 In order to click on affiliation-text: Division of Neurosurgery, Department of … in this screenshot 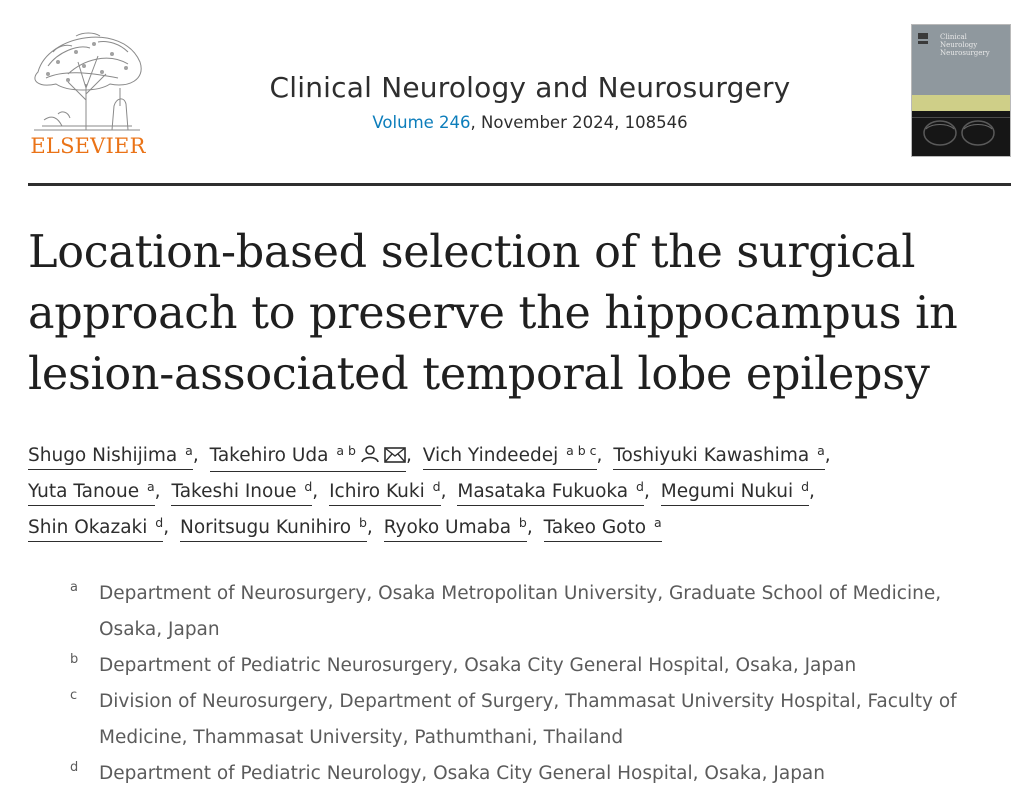, I will do `click(528, 719)`.